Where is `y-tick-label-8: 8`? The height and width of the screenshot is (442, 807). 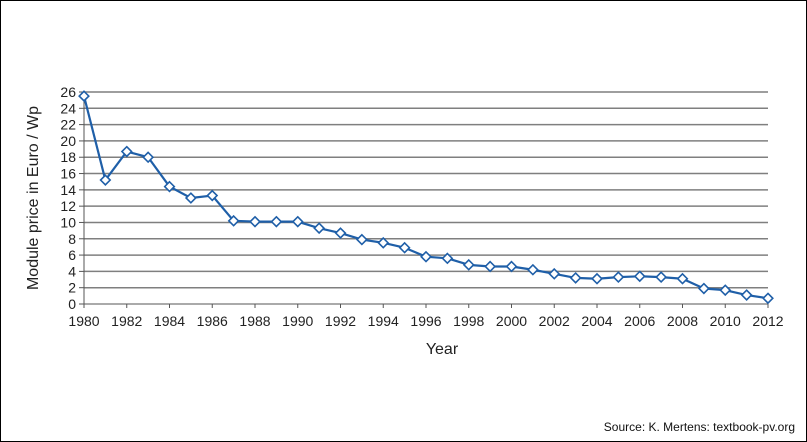 y-tick-label-8: 8 is located at coordinates (72, 239).